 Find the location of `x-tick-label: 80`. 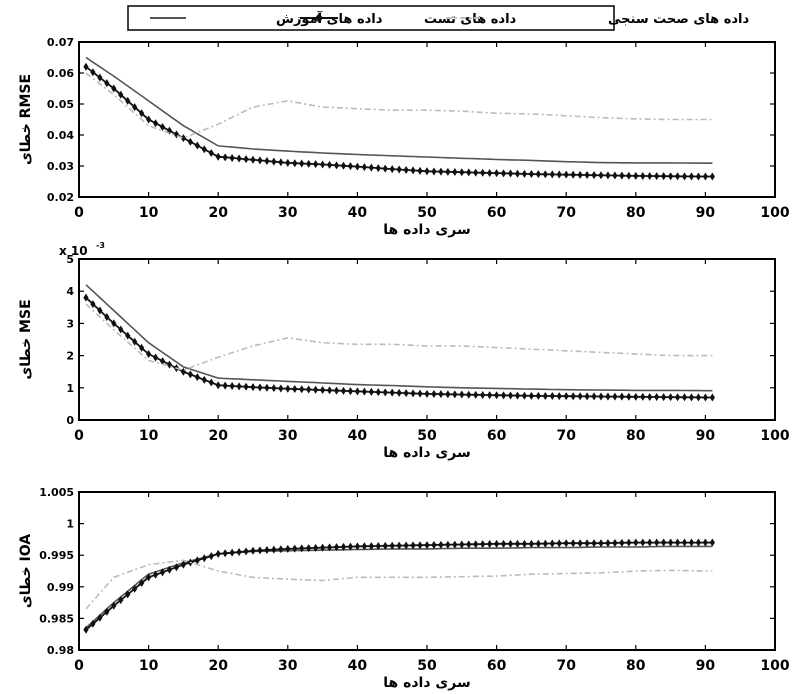

x-tick-label: 80 is located at coordinates (636, 213).